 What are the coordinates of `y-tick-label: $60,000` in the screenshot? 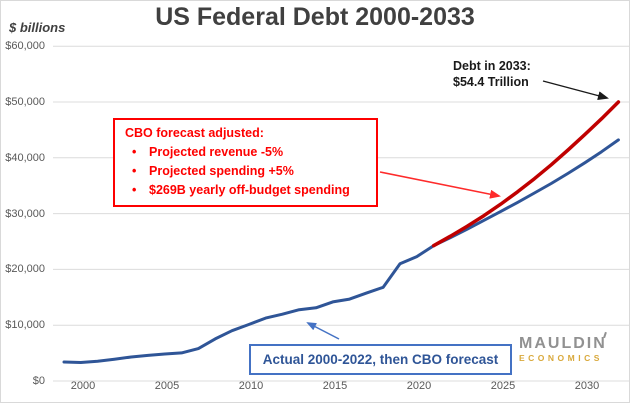 It's located at (25, 46).